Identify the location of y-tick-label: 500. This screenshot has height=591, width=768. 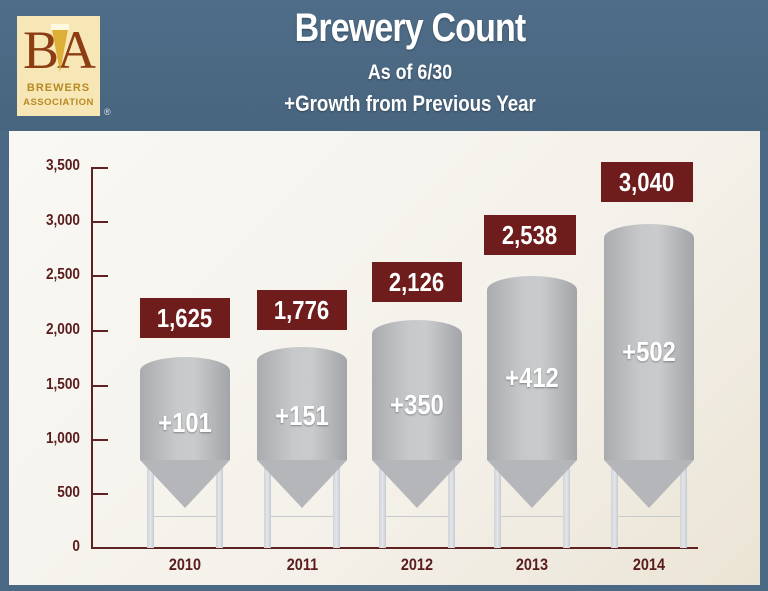
(68, 492).